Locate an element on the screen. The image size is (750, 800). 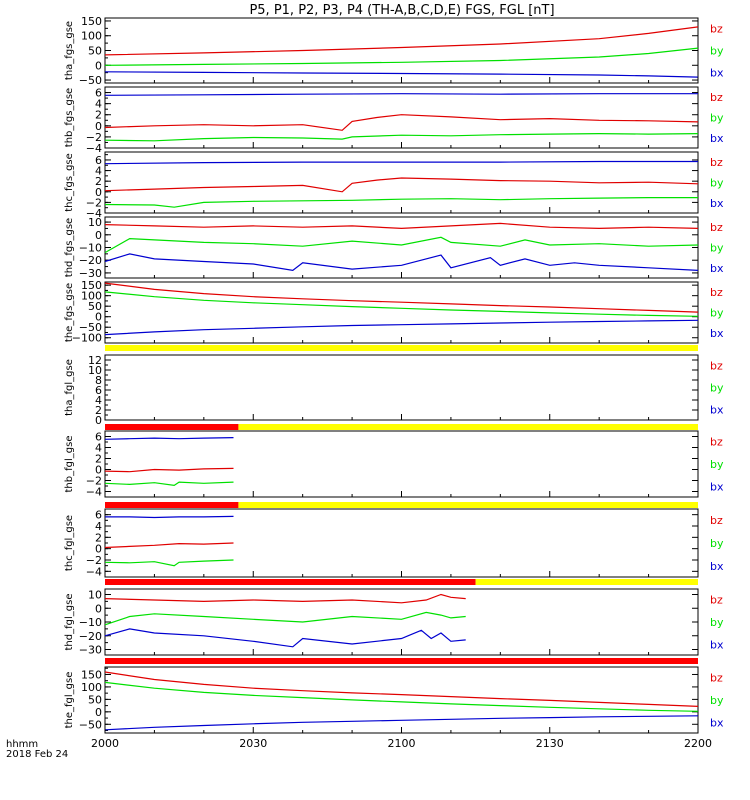
y-tick-label: −10 is located at coordinates (90, 622).